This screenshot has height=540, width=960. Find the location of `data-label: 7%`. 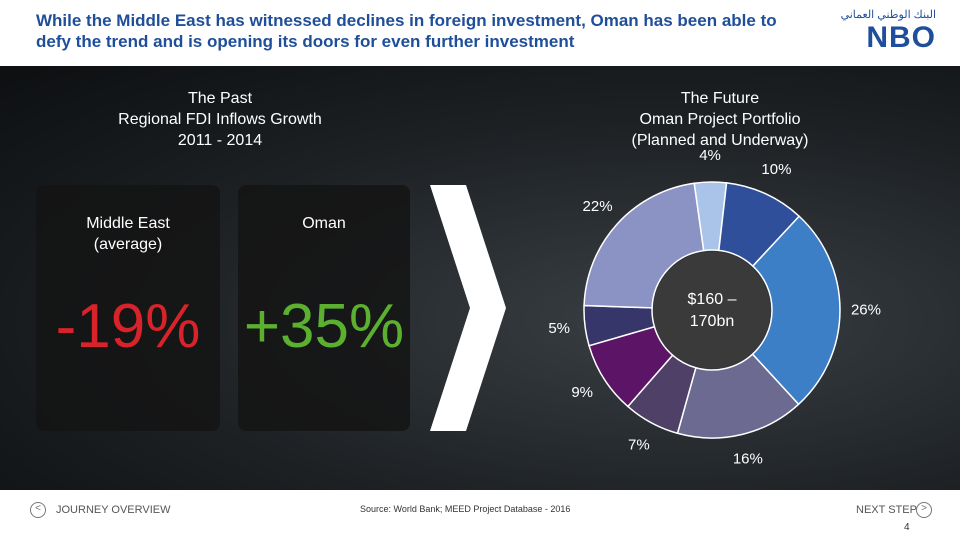

data-label: 7% is located at coordinates (639, 444).